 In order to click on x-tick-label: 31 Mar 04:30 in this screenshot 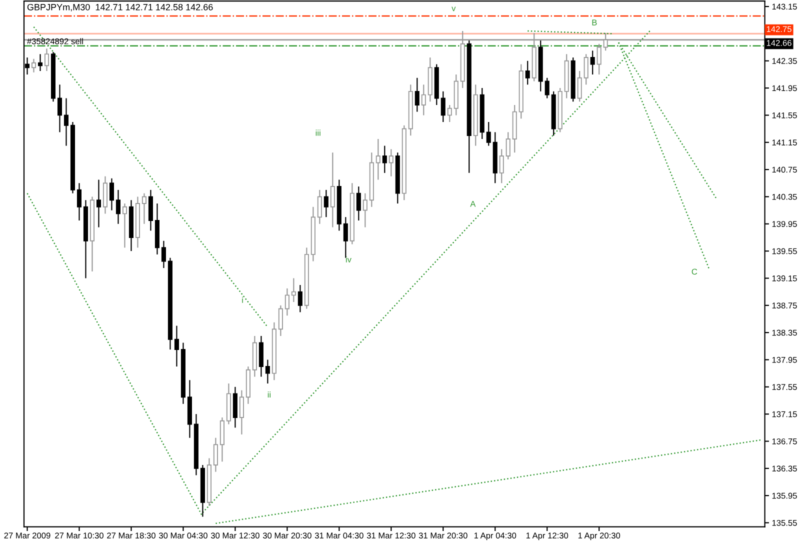, I will do `click(339, 535)`.